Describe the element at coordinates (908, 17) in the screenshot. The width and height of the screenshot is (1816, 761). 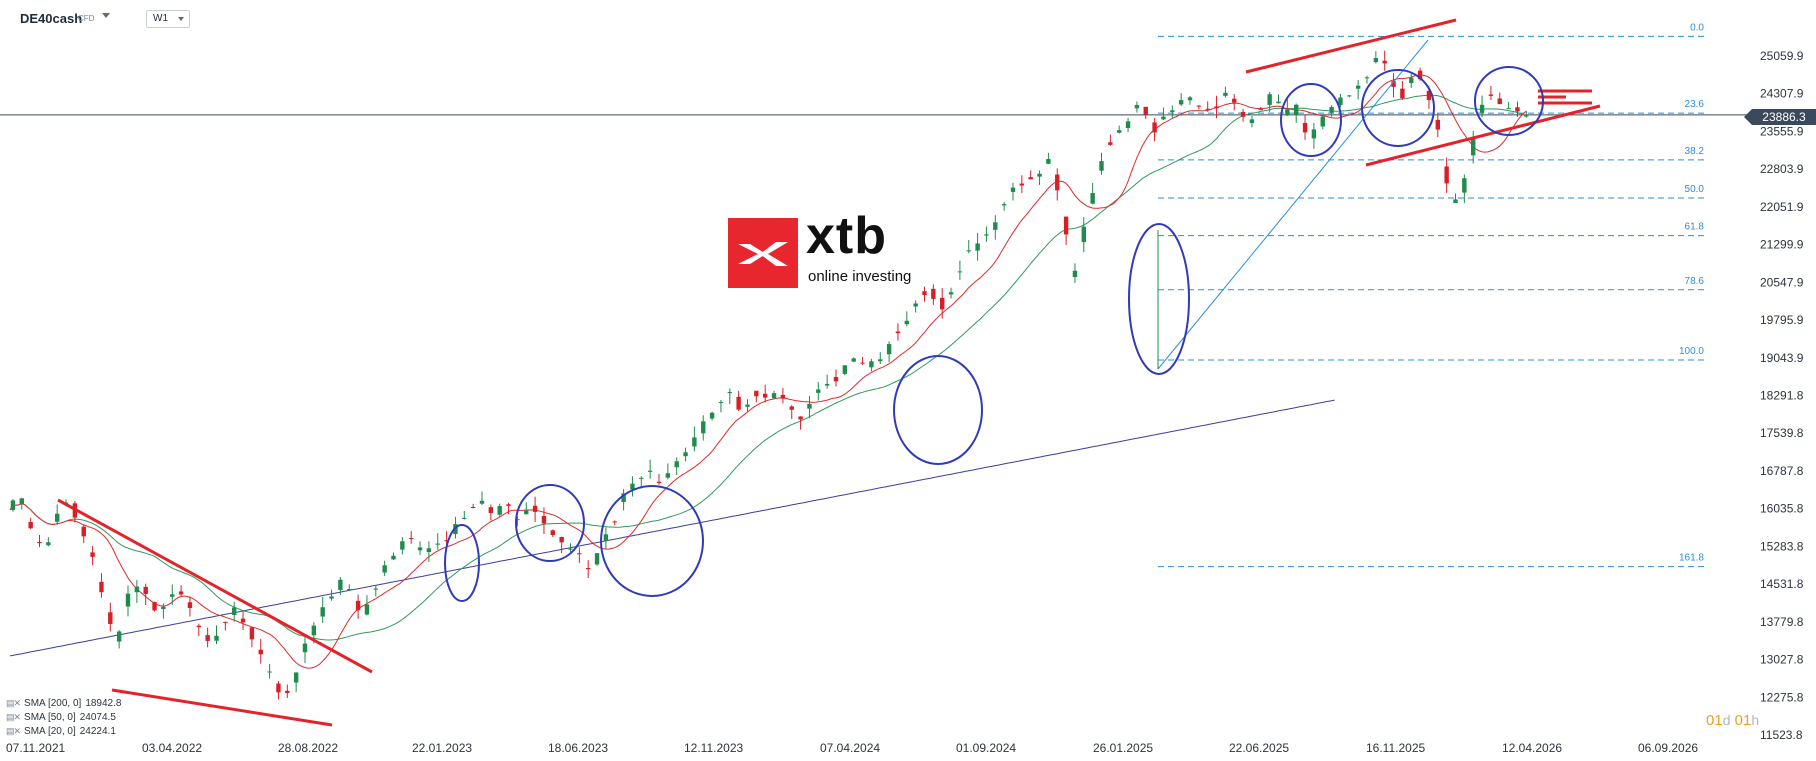
I see `chart-toolbar: DE40cash CFD W1` at that location.